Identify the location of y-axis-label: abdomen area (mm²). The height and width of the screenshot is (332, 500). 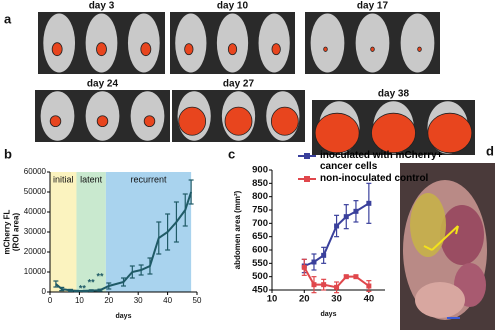
(237, 229).